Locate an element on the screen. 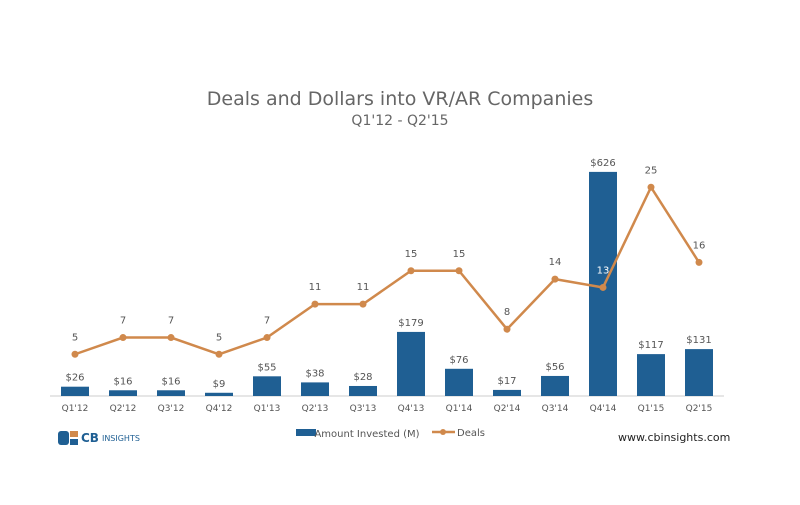 The height and width of the screenshot is (505, 800). cb-insights-logo: CB INSIGHTS is located at coordinates (99, 438).